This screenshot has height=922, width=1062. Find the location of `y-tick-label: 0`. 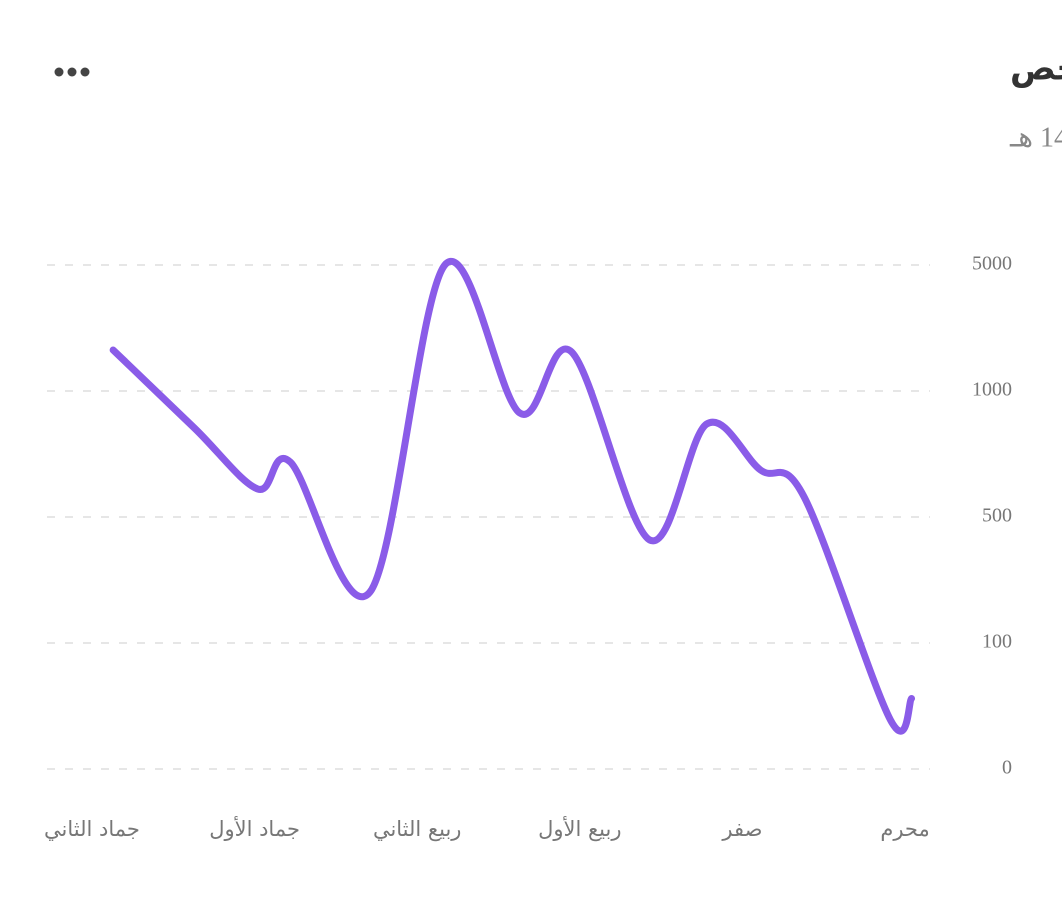

y-tick-label: 0 is located at coordinates (1007, 768).